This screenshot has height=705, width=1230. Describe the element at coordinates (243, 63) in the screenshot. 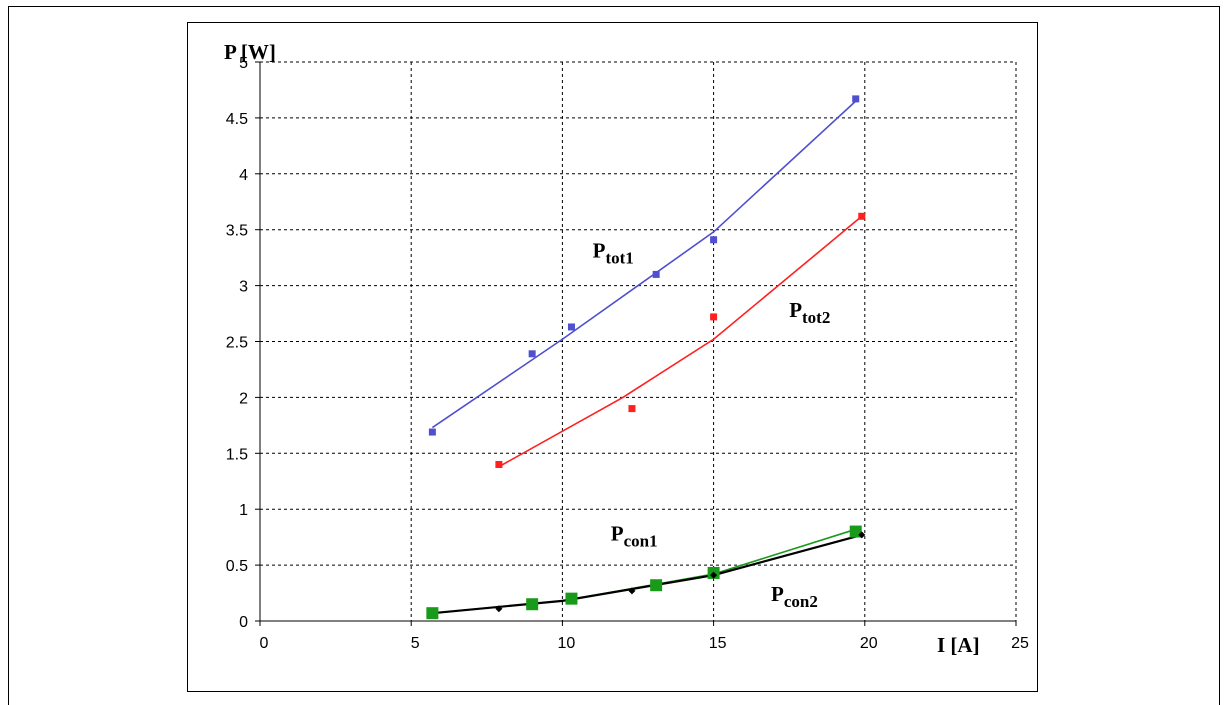

I see `y-tick-label: 5` at that location.